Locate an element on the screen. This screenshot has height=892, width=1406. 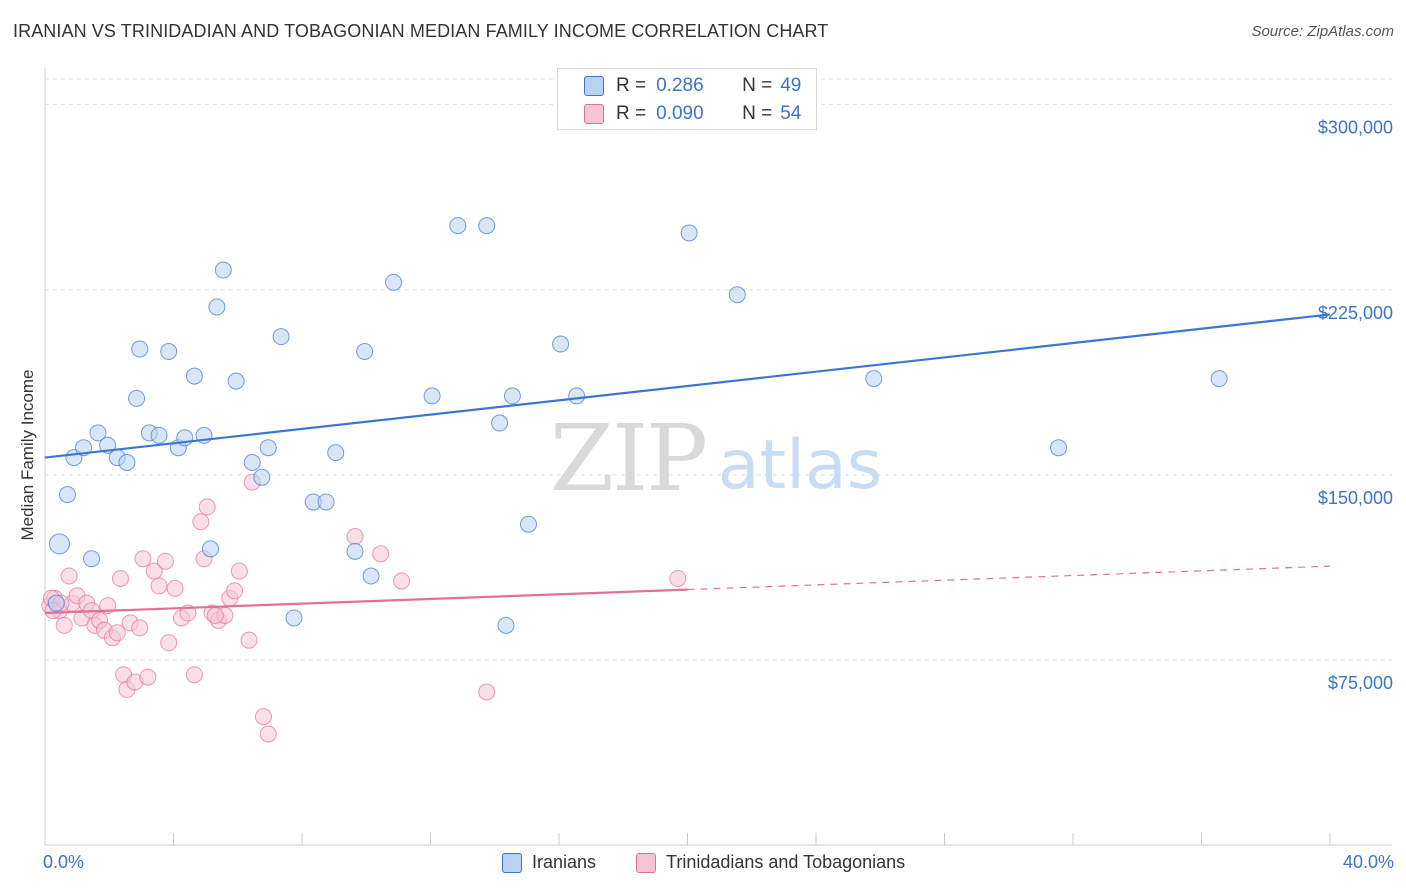
r-value: 0.090 is located at coordinates (680, 113).